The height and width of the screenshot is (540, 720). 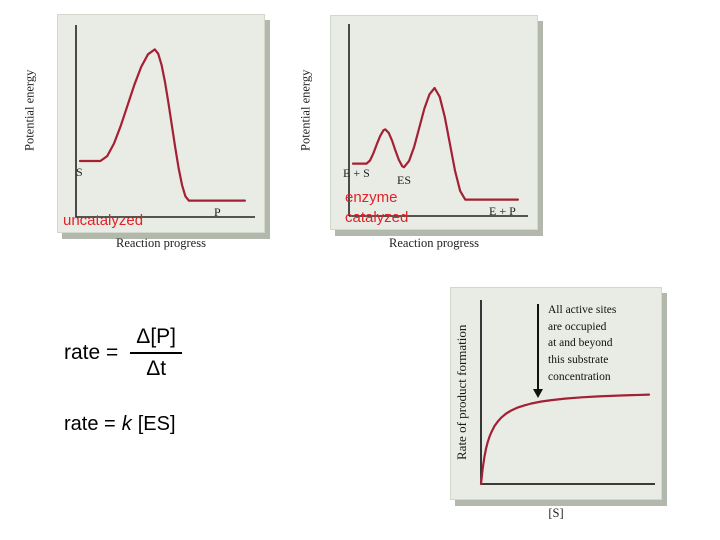 I want to click on saturation-arrow-line, so click(x=538, y=347).